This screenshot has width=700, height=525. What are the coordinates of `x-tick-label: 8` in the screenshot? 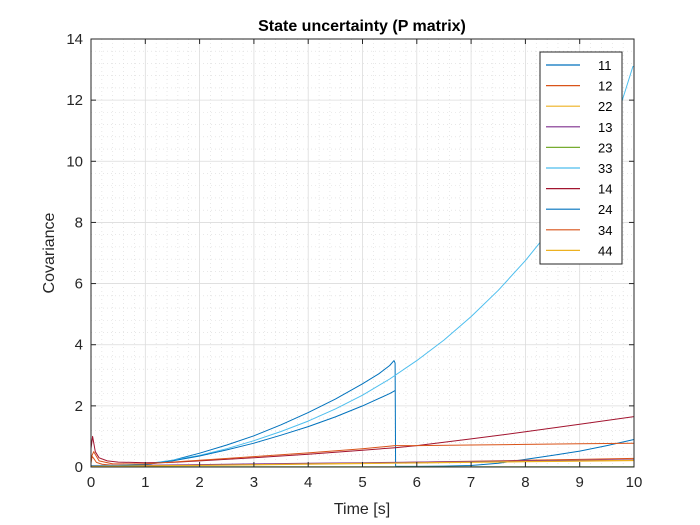 It's located at (525, 482).